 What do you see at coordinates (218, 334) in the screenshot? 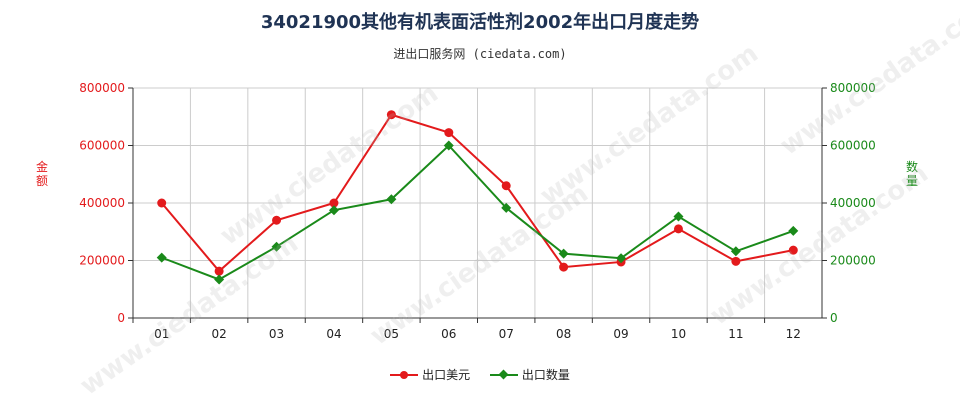
I see `x-tick-label: 02` at bounding box center [218, 334].